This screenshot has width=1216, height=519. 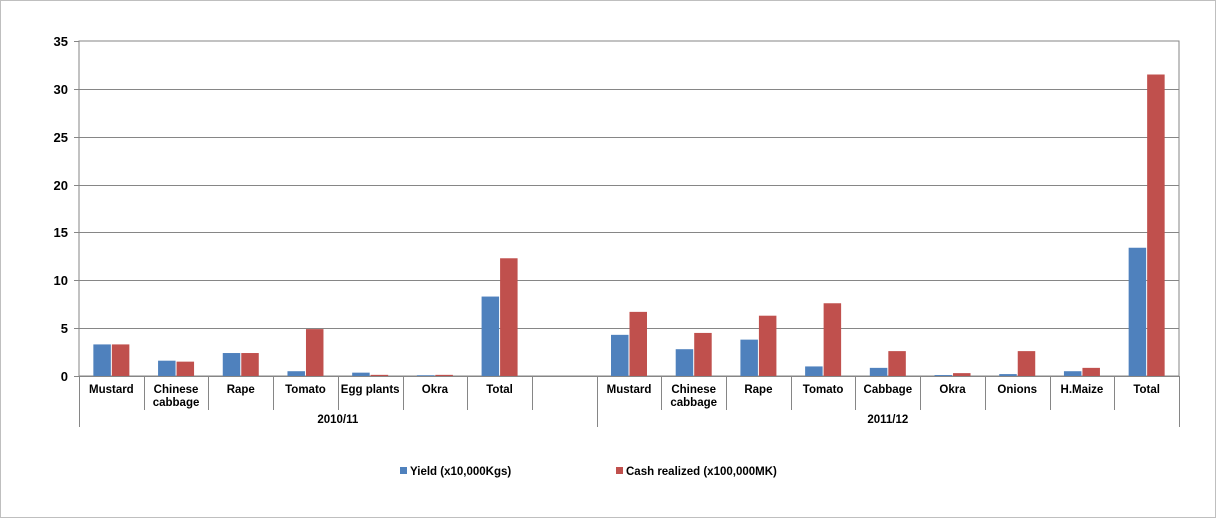 What do you see at coordinates (460, 472) in the screenshot?
I see `legend-label: Yield (x10,000Kgs)` at bounding box center [460, 472].